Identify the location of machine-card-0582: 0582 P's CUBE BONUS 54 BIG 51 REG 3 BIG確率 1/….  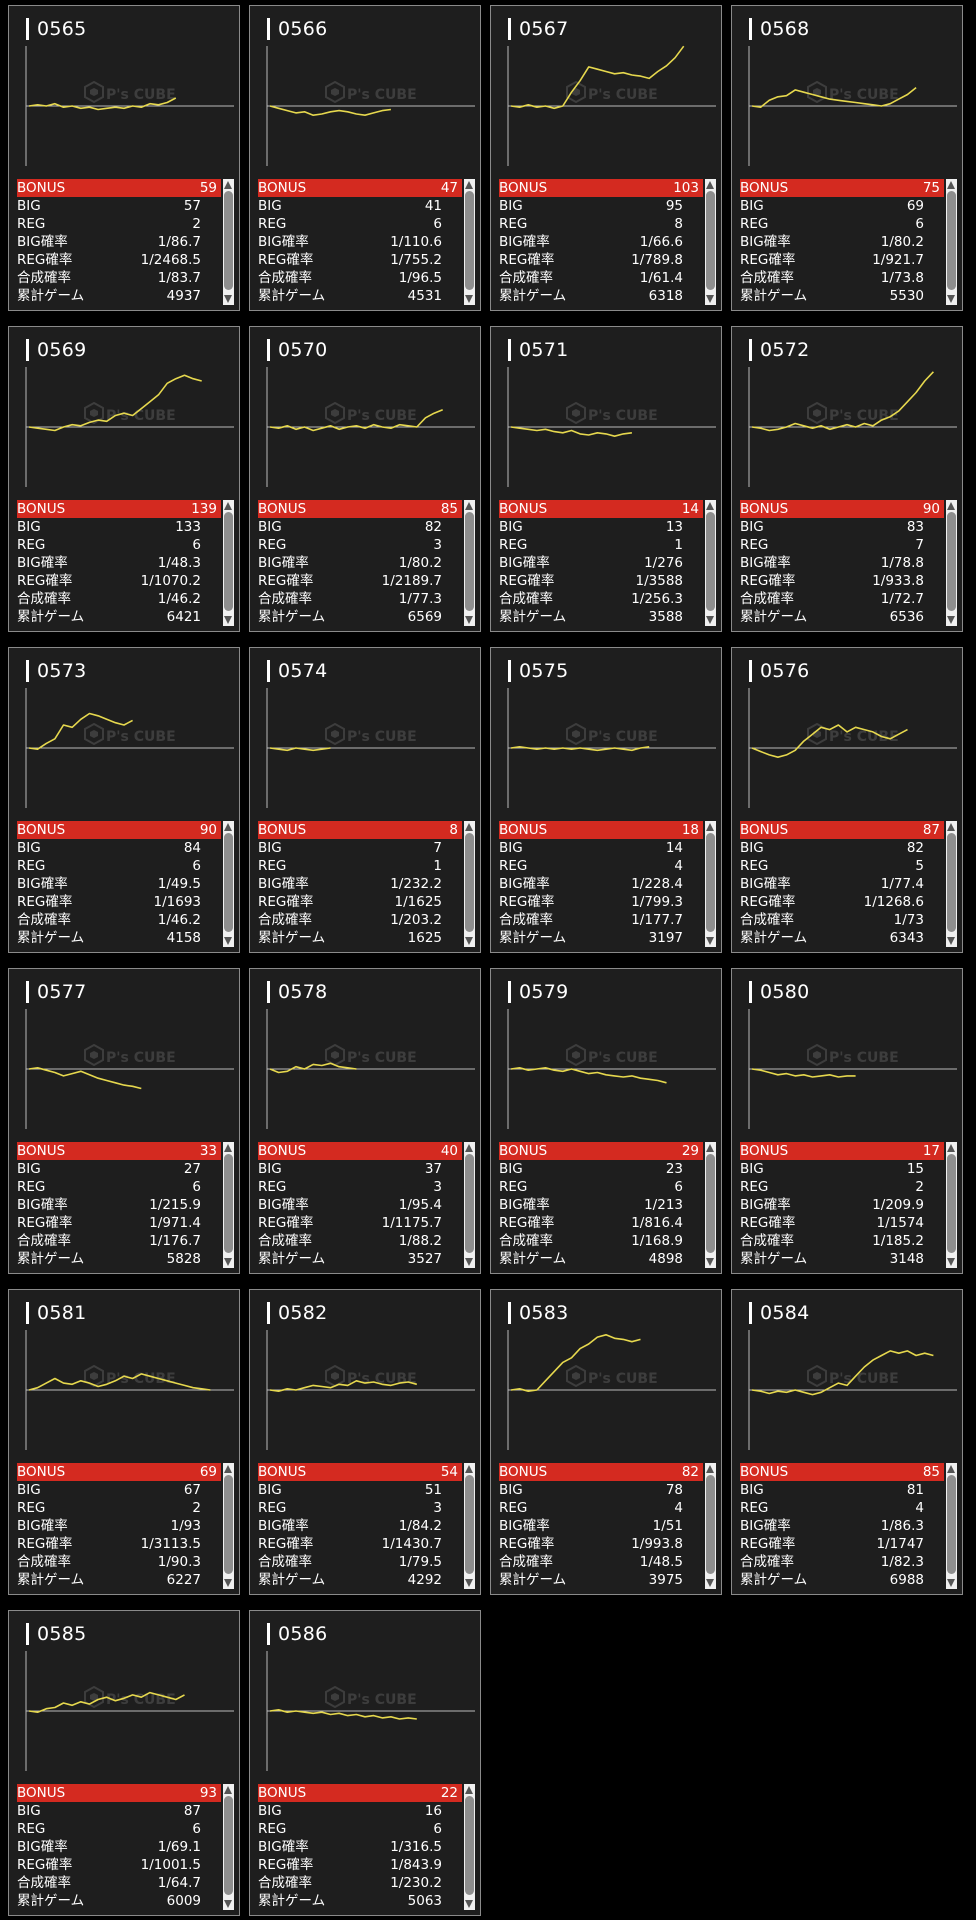
(365, 1442).